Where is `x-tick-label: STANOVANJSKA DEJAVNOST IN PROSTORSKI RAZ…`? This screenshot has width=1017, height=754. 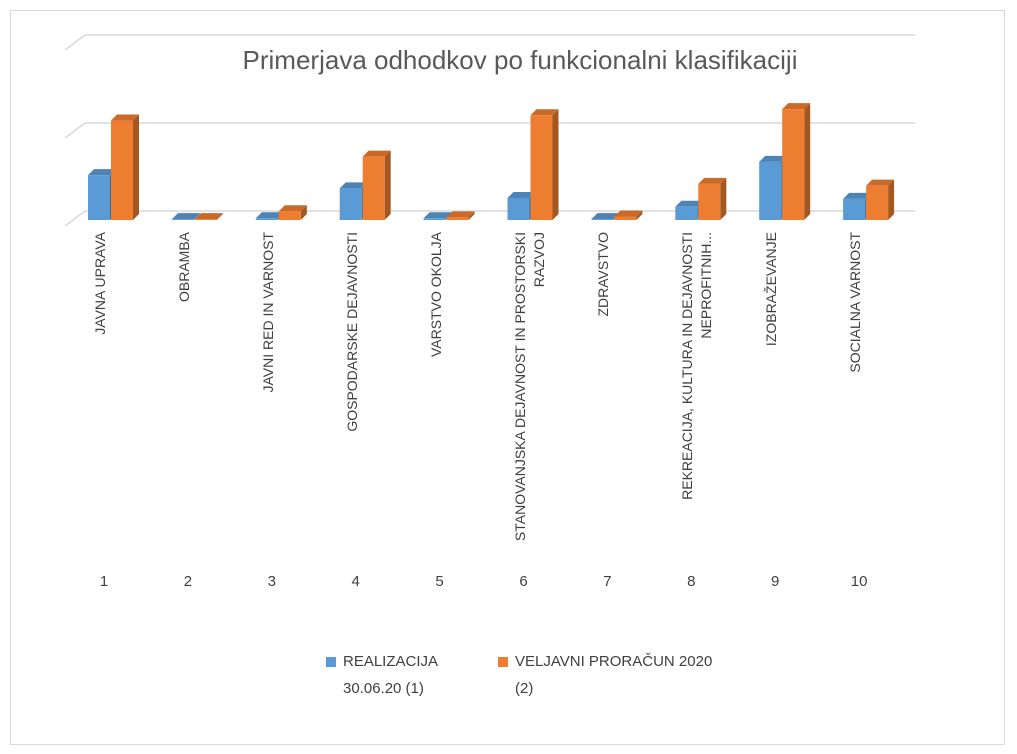 x-tick-label: STANOVANJSKA DEJAVNOST IN PROSTORSKI RAZ… is located at coordinates (529, 387).